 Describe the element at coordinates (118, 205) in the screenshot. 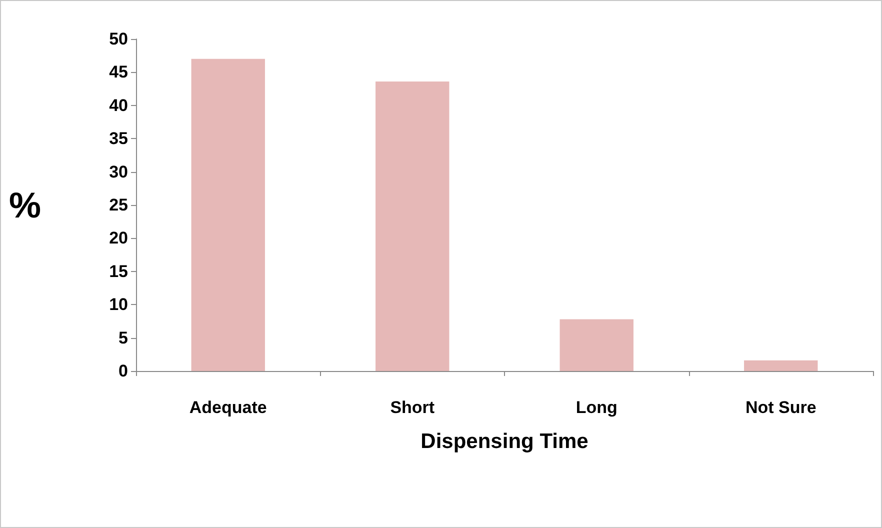

I see `y-tick-label: 25` at that location.